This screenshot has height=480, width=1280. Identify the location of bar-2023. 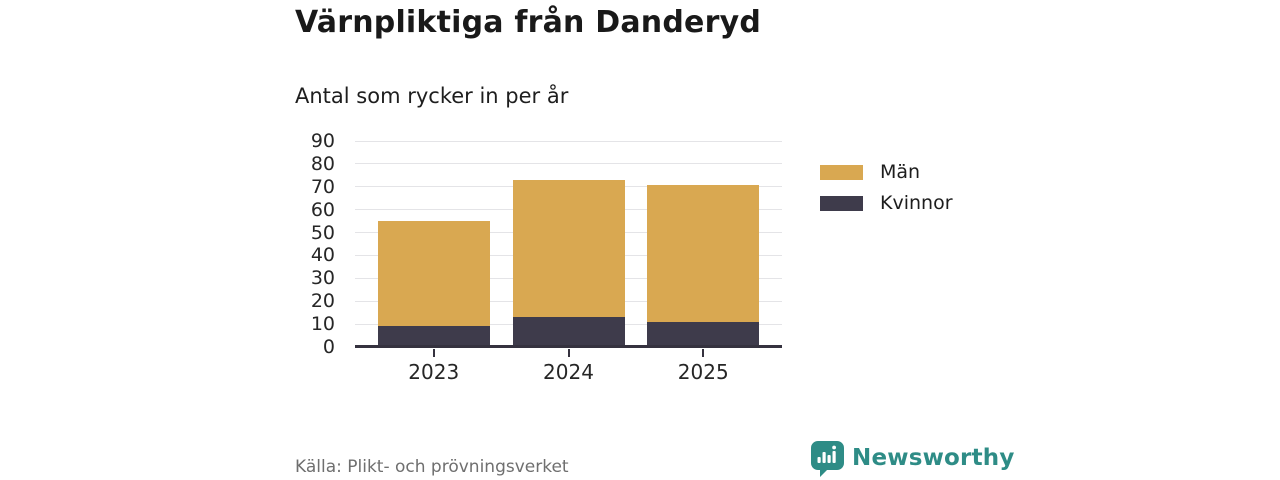
(433, 244).